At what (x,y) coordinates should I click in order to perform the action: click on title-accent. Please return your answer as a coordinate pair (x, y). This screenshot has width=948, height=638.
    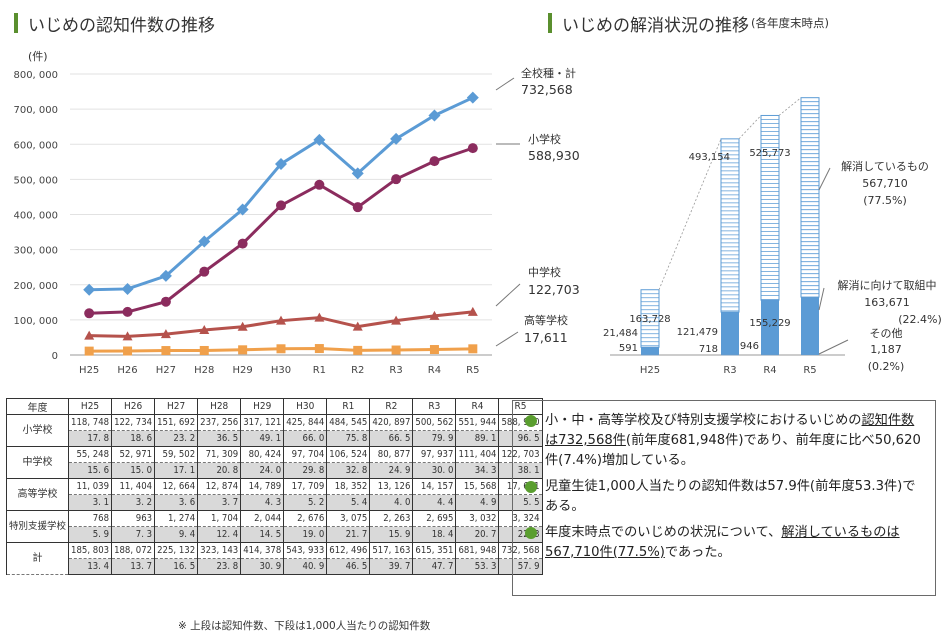
    Looking at the image, I should click on (550, 23).